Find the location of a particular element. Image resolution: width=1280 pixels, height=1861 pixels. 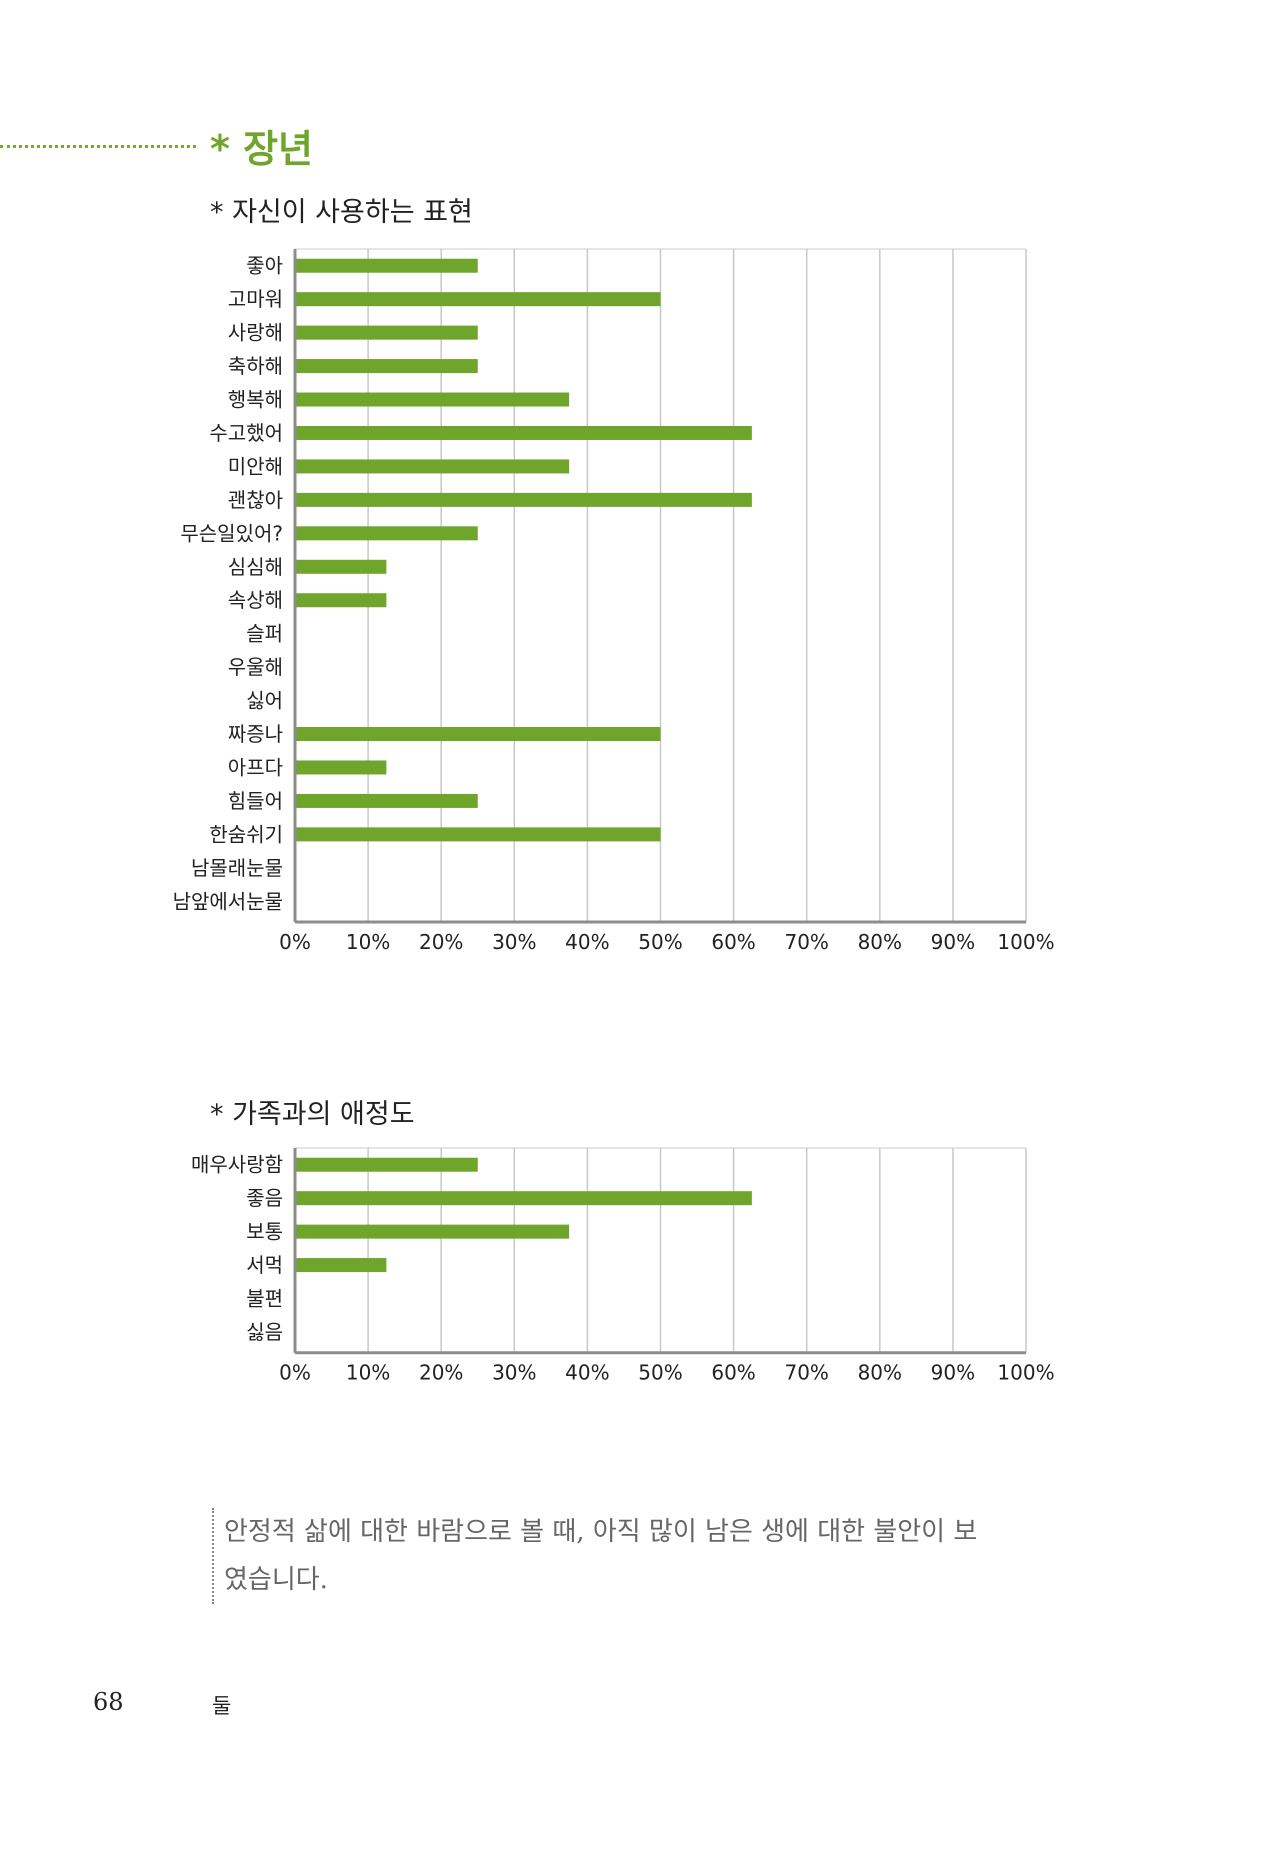

category-label-5: 수고했어 is located at coordinates (246, 433).